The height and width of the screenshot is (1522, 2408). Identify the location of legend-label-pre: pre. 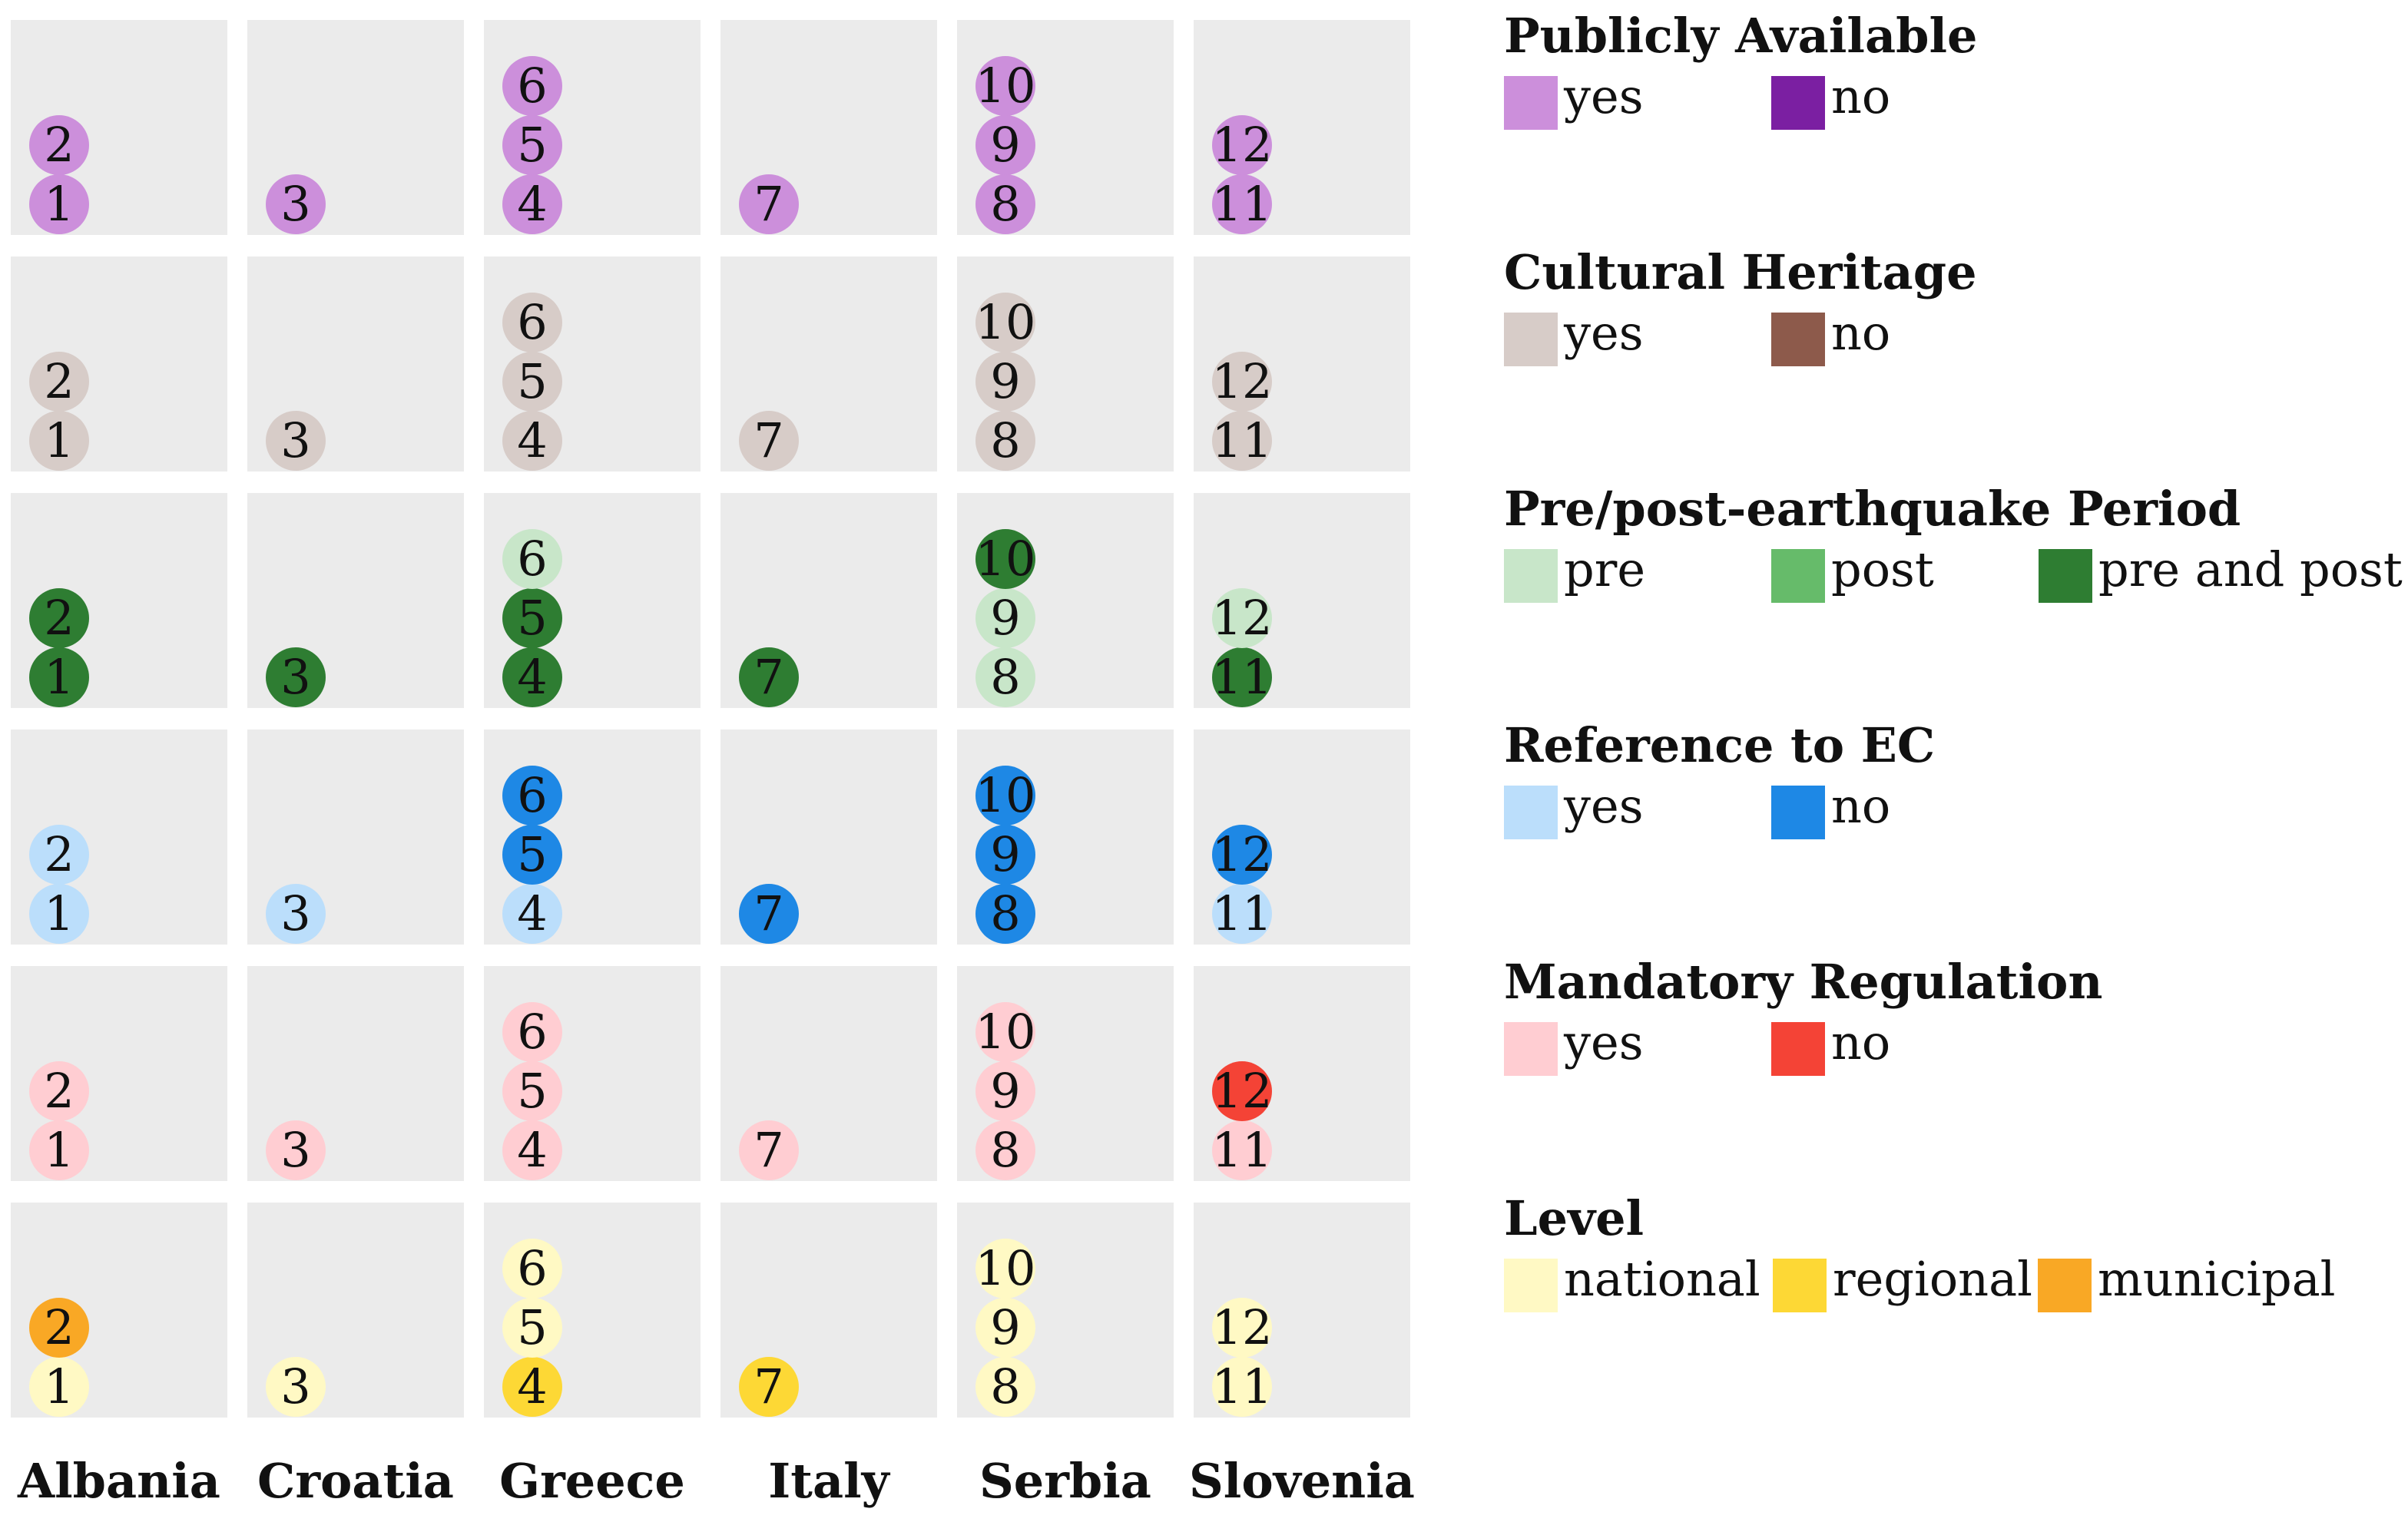
(1604, 569).